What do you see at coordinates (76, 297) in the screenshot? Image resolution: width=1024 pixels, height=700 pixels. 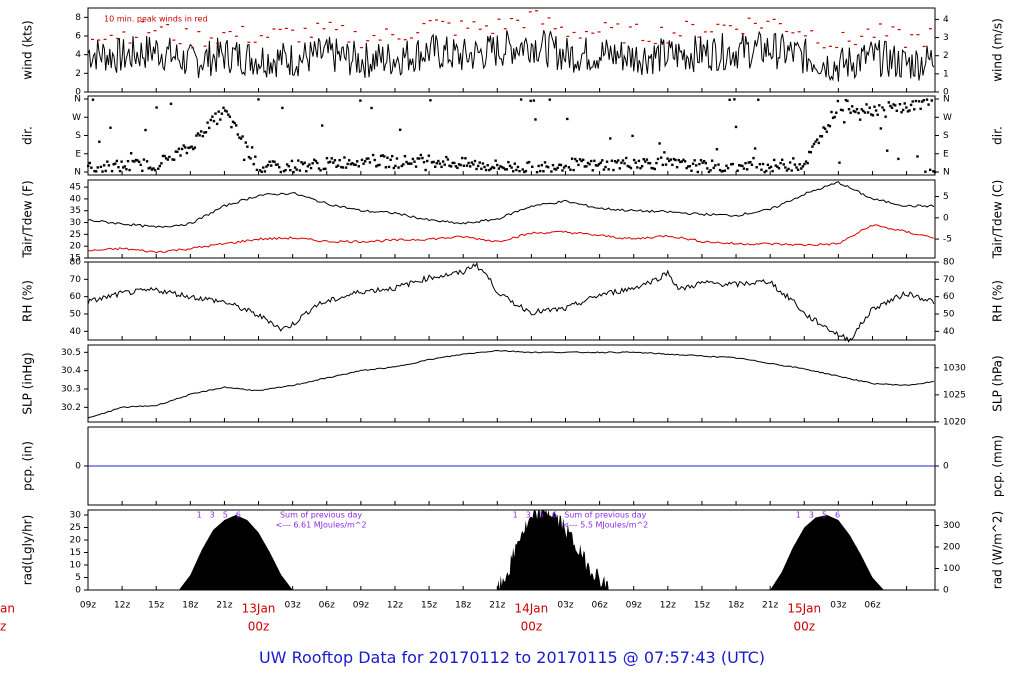 I see `ytick-label-left-3-2: 60` at bounding box center [76, 297].